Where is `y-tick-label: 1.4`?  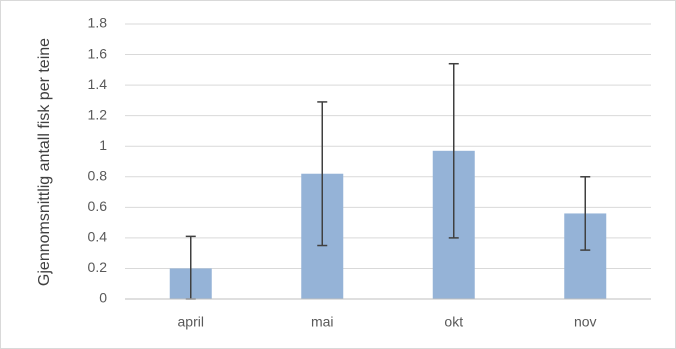 y-tick-label: 1.4 is located at coordinates (98, 84).